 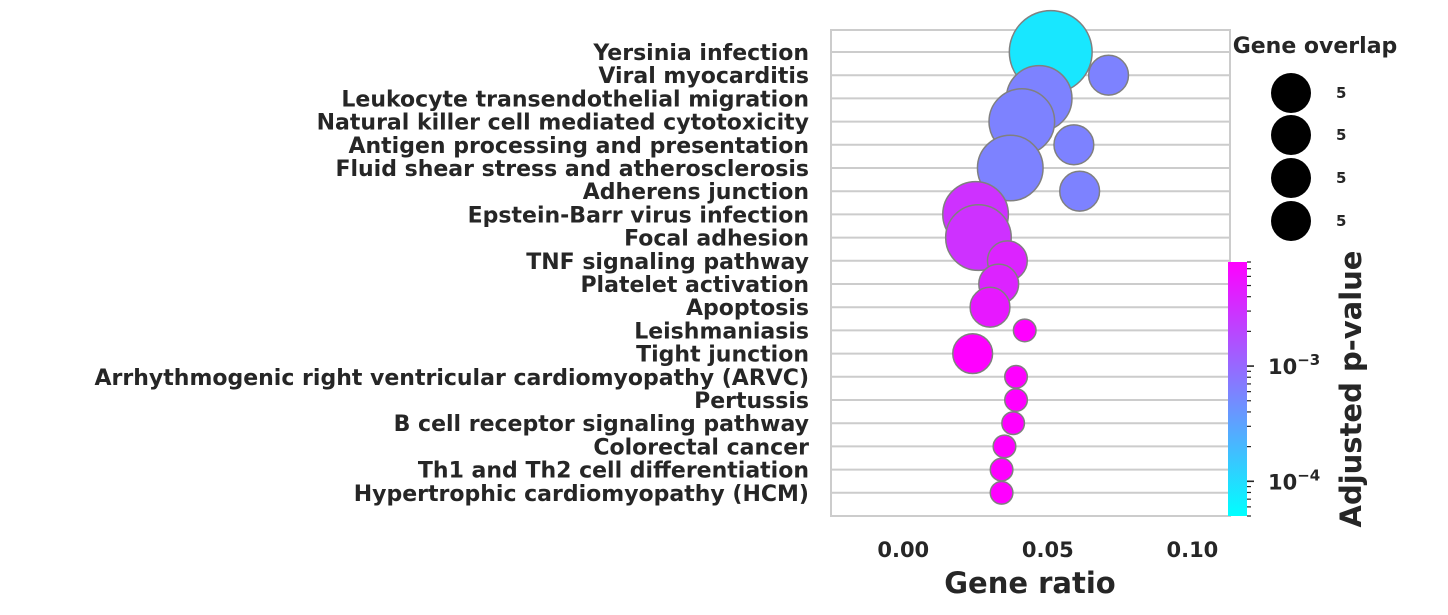 I want to click on term-label: Yersinia infection, so click(x=700, y=53).